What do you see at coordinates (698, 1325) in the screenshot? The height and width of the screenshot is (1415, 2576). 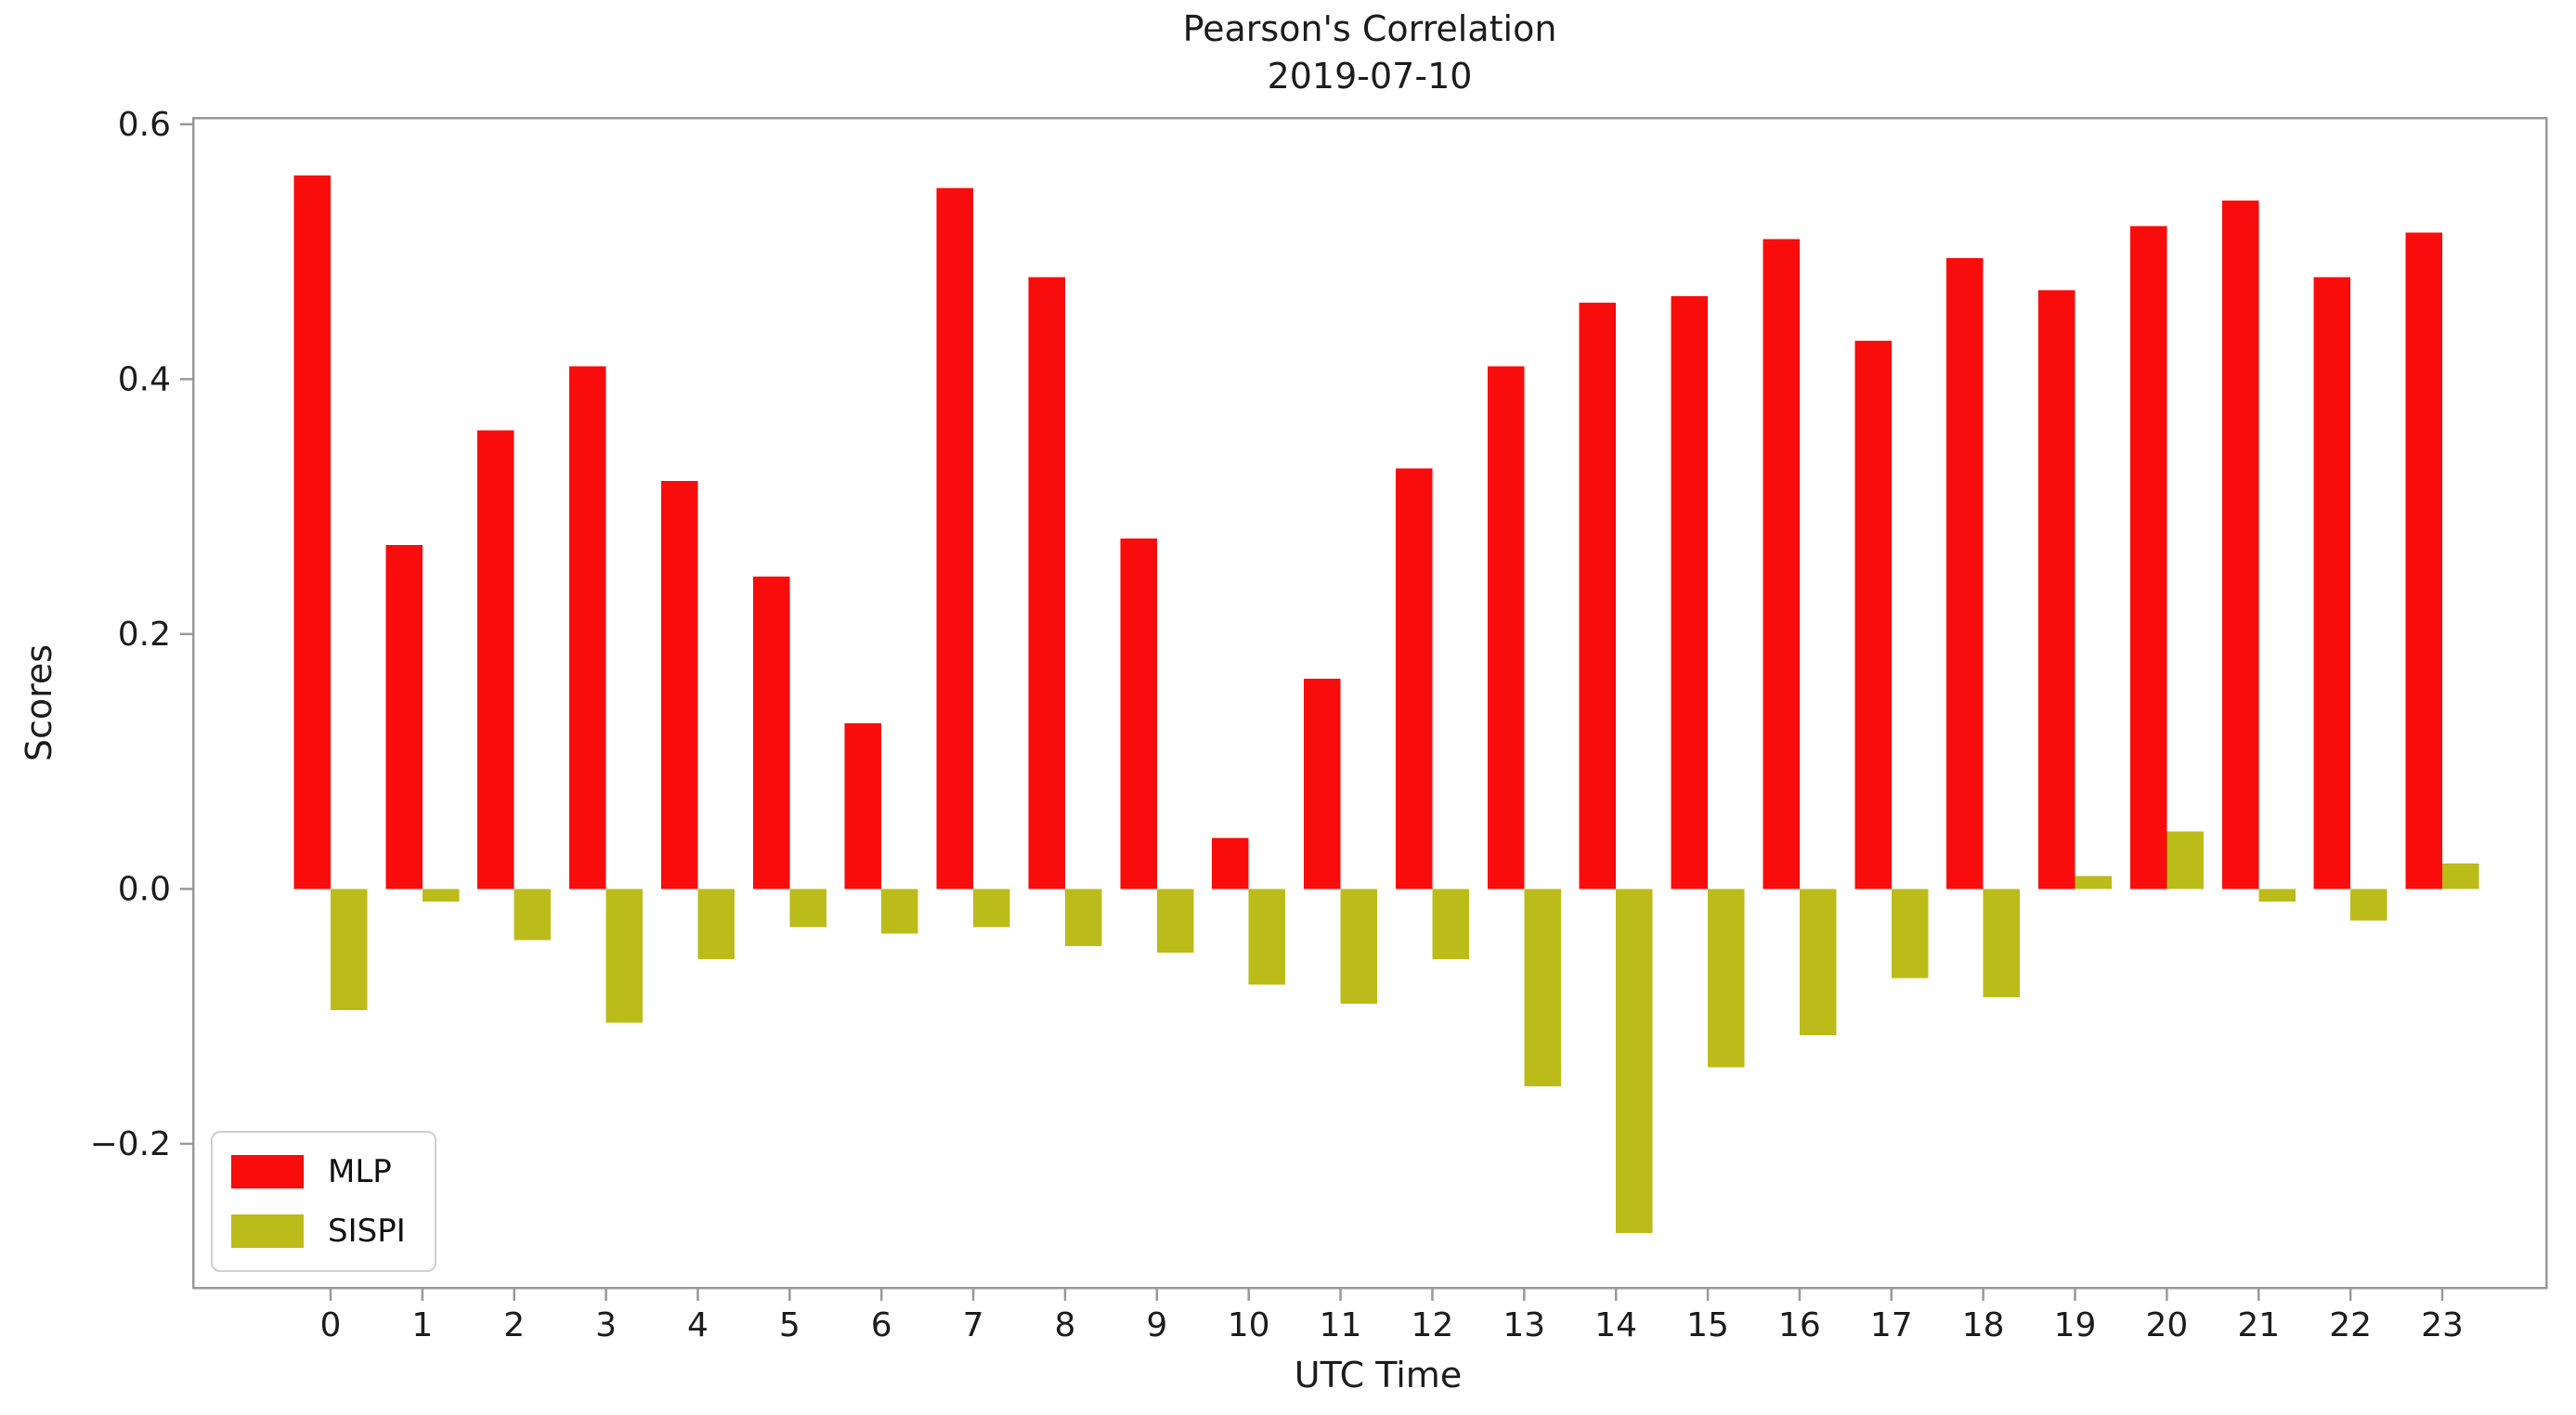 I see `x-tick-label: 4` at bounding box center [698, 1325].